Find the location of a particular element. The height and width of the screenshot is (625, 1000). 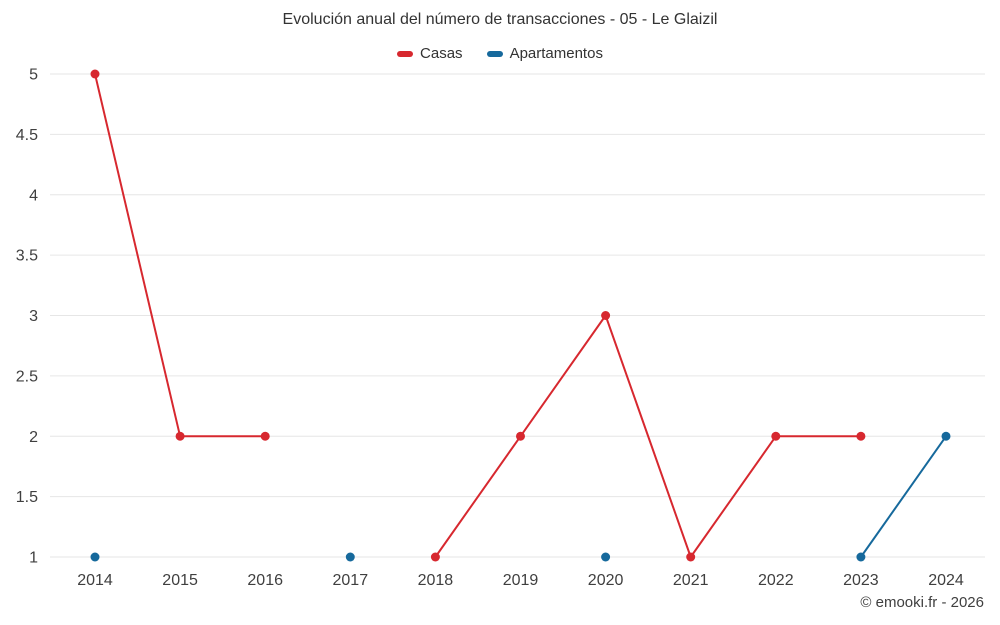

svg-text: 2019 is located at coordinates (521, 580).